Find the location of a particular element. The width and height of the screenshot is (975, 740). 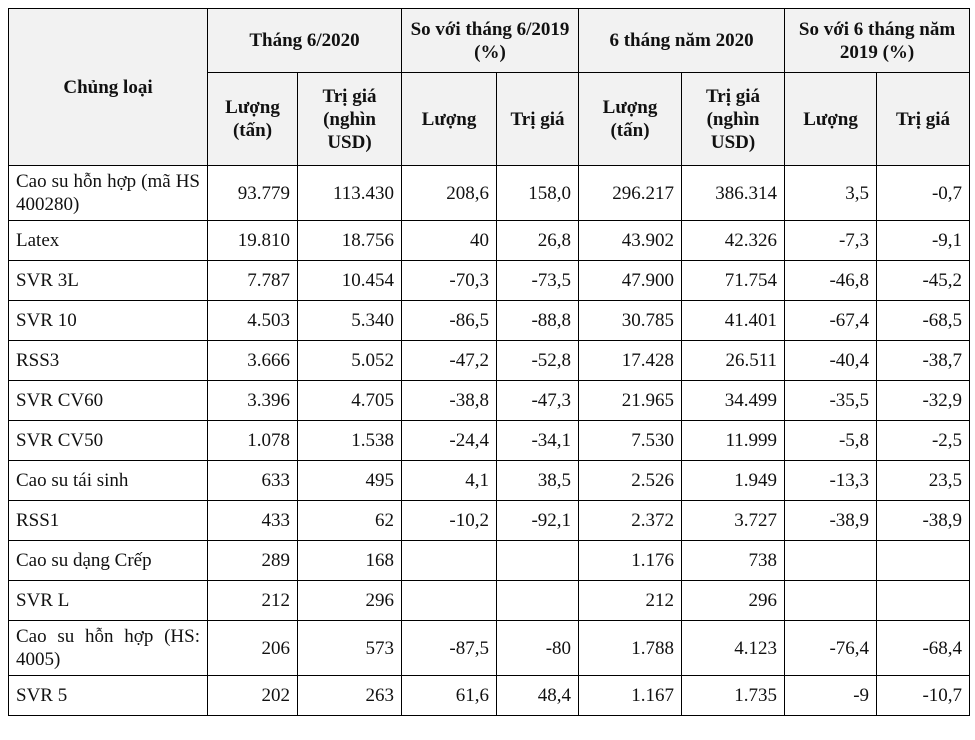

product-name: SVR 3L is located at coordinates (108, 280).